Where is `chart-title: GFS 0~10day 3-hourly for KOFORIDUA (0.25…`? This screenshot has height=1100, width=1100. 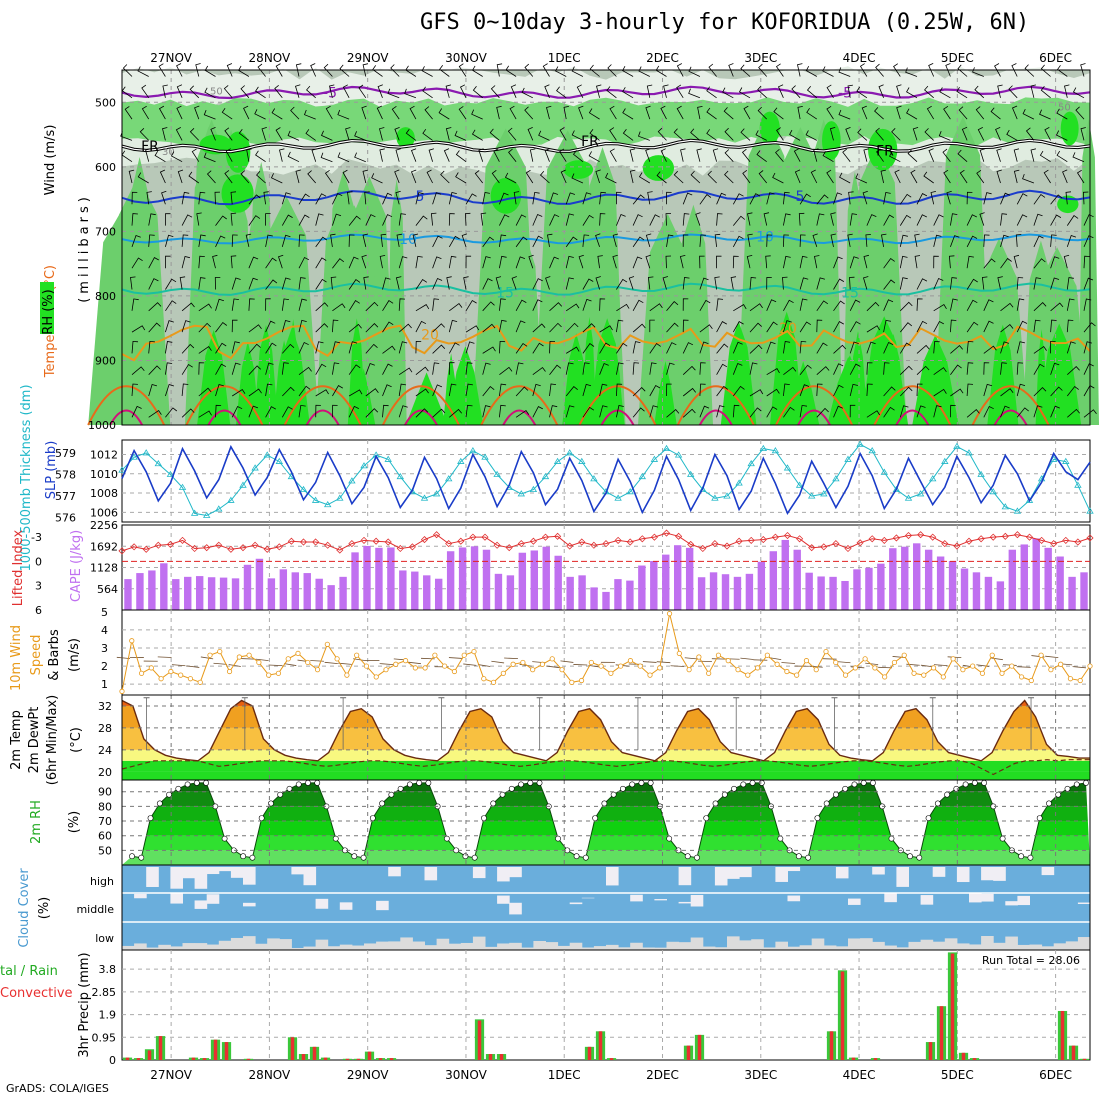
chart-title: GFS 0~10day 3-hourly for KOFORIDUA (0.25… is located at coordinates (725, 22).